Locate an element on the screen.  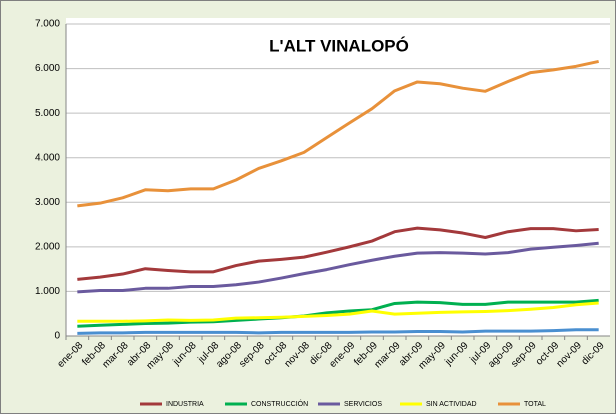
y-tick-label: 1.000 is located at coordinates (47, 291).